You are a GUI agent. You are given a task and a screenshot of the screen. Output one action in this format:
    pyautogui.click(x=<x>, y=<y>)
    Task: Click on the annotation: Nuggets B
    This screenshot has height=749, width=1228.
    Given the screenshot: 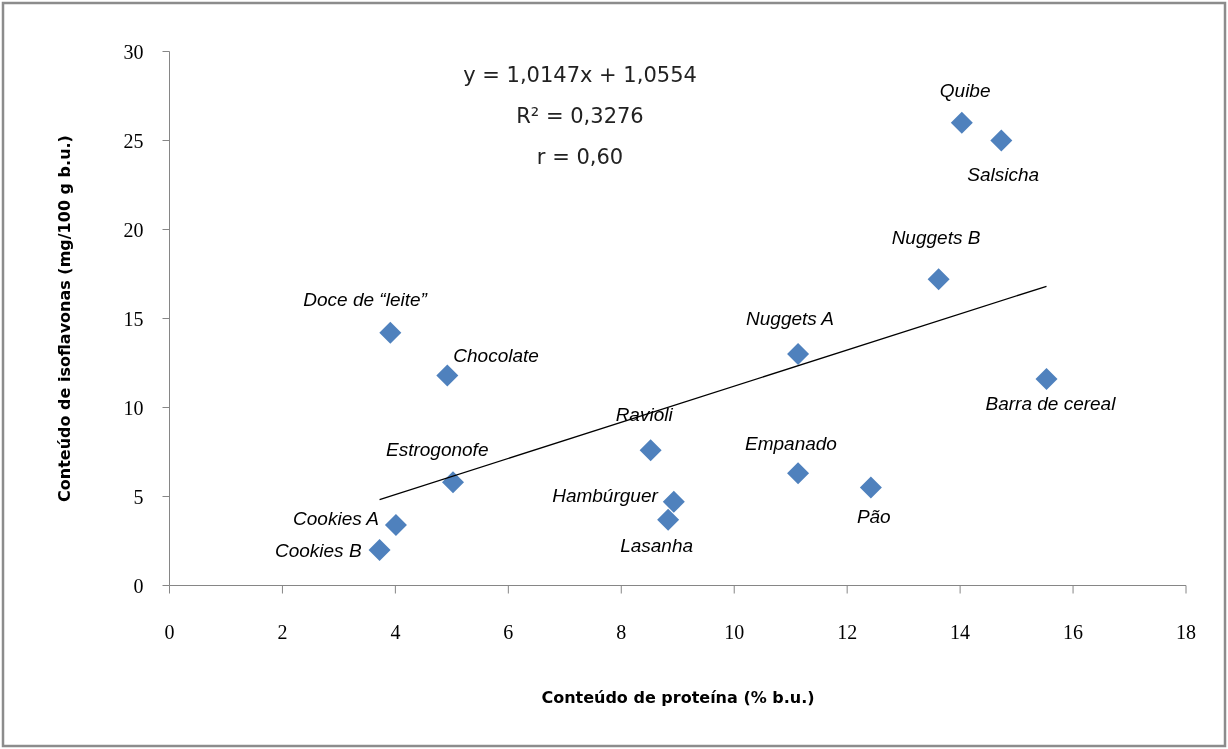 What is the action you would take?
    pyautogui.click(x=936, y=238)
    